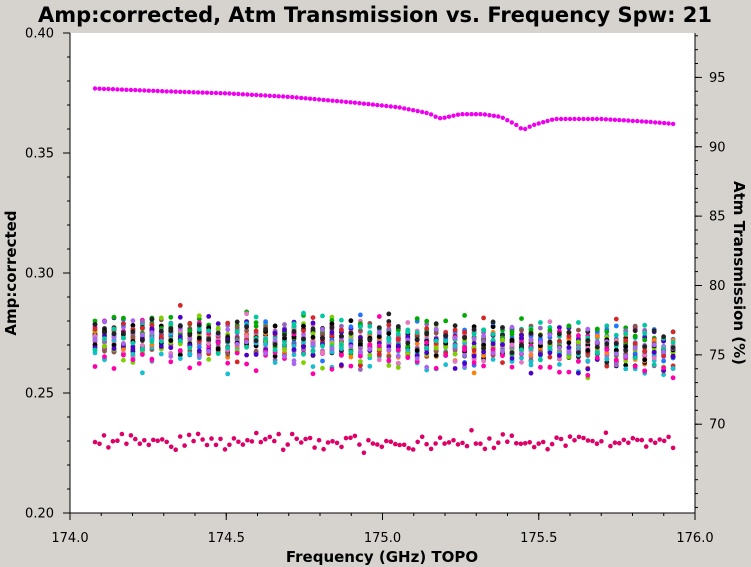 Image resolution: width=751 pixels, height=567 pixels. What do you see at coordinates (717, 286) in the screenshot?
I see `y2-tick-label: 80` at bounding box center [717, 286].